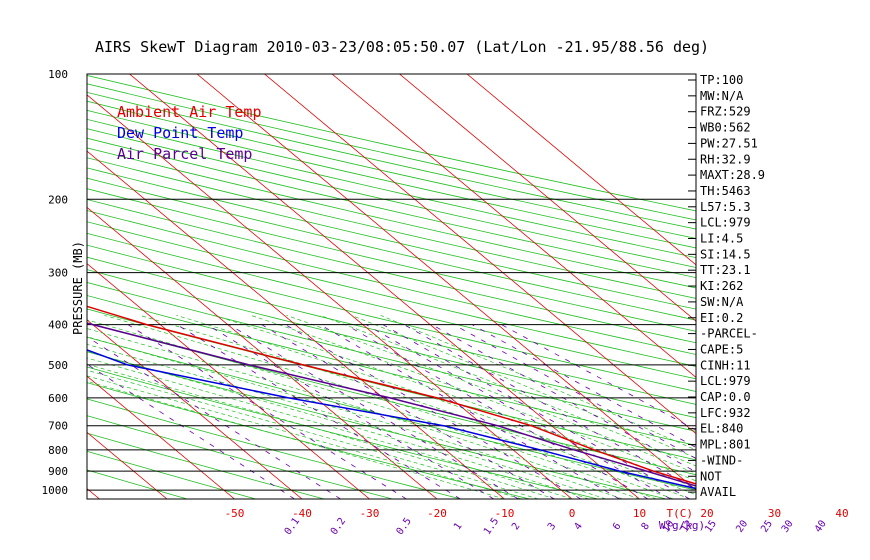  I want to click on index-value: SW:N/A, so click(722, 302).